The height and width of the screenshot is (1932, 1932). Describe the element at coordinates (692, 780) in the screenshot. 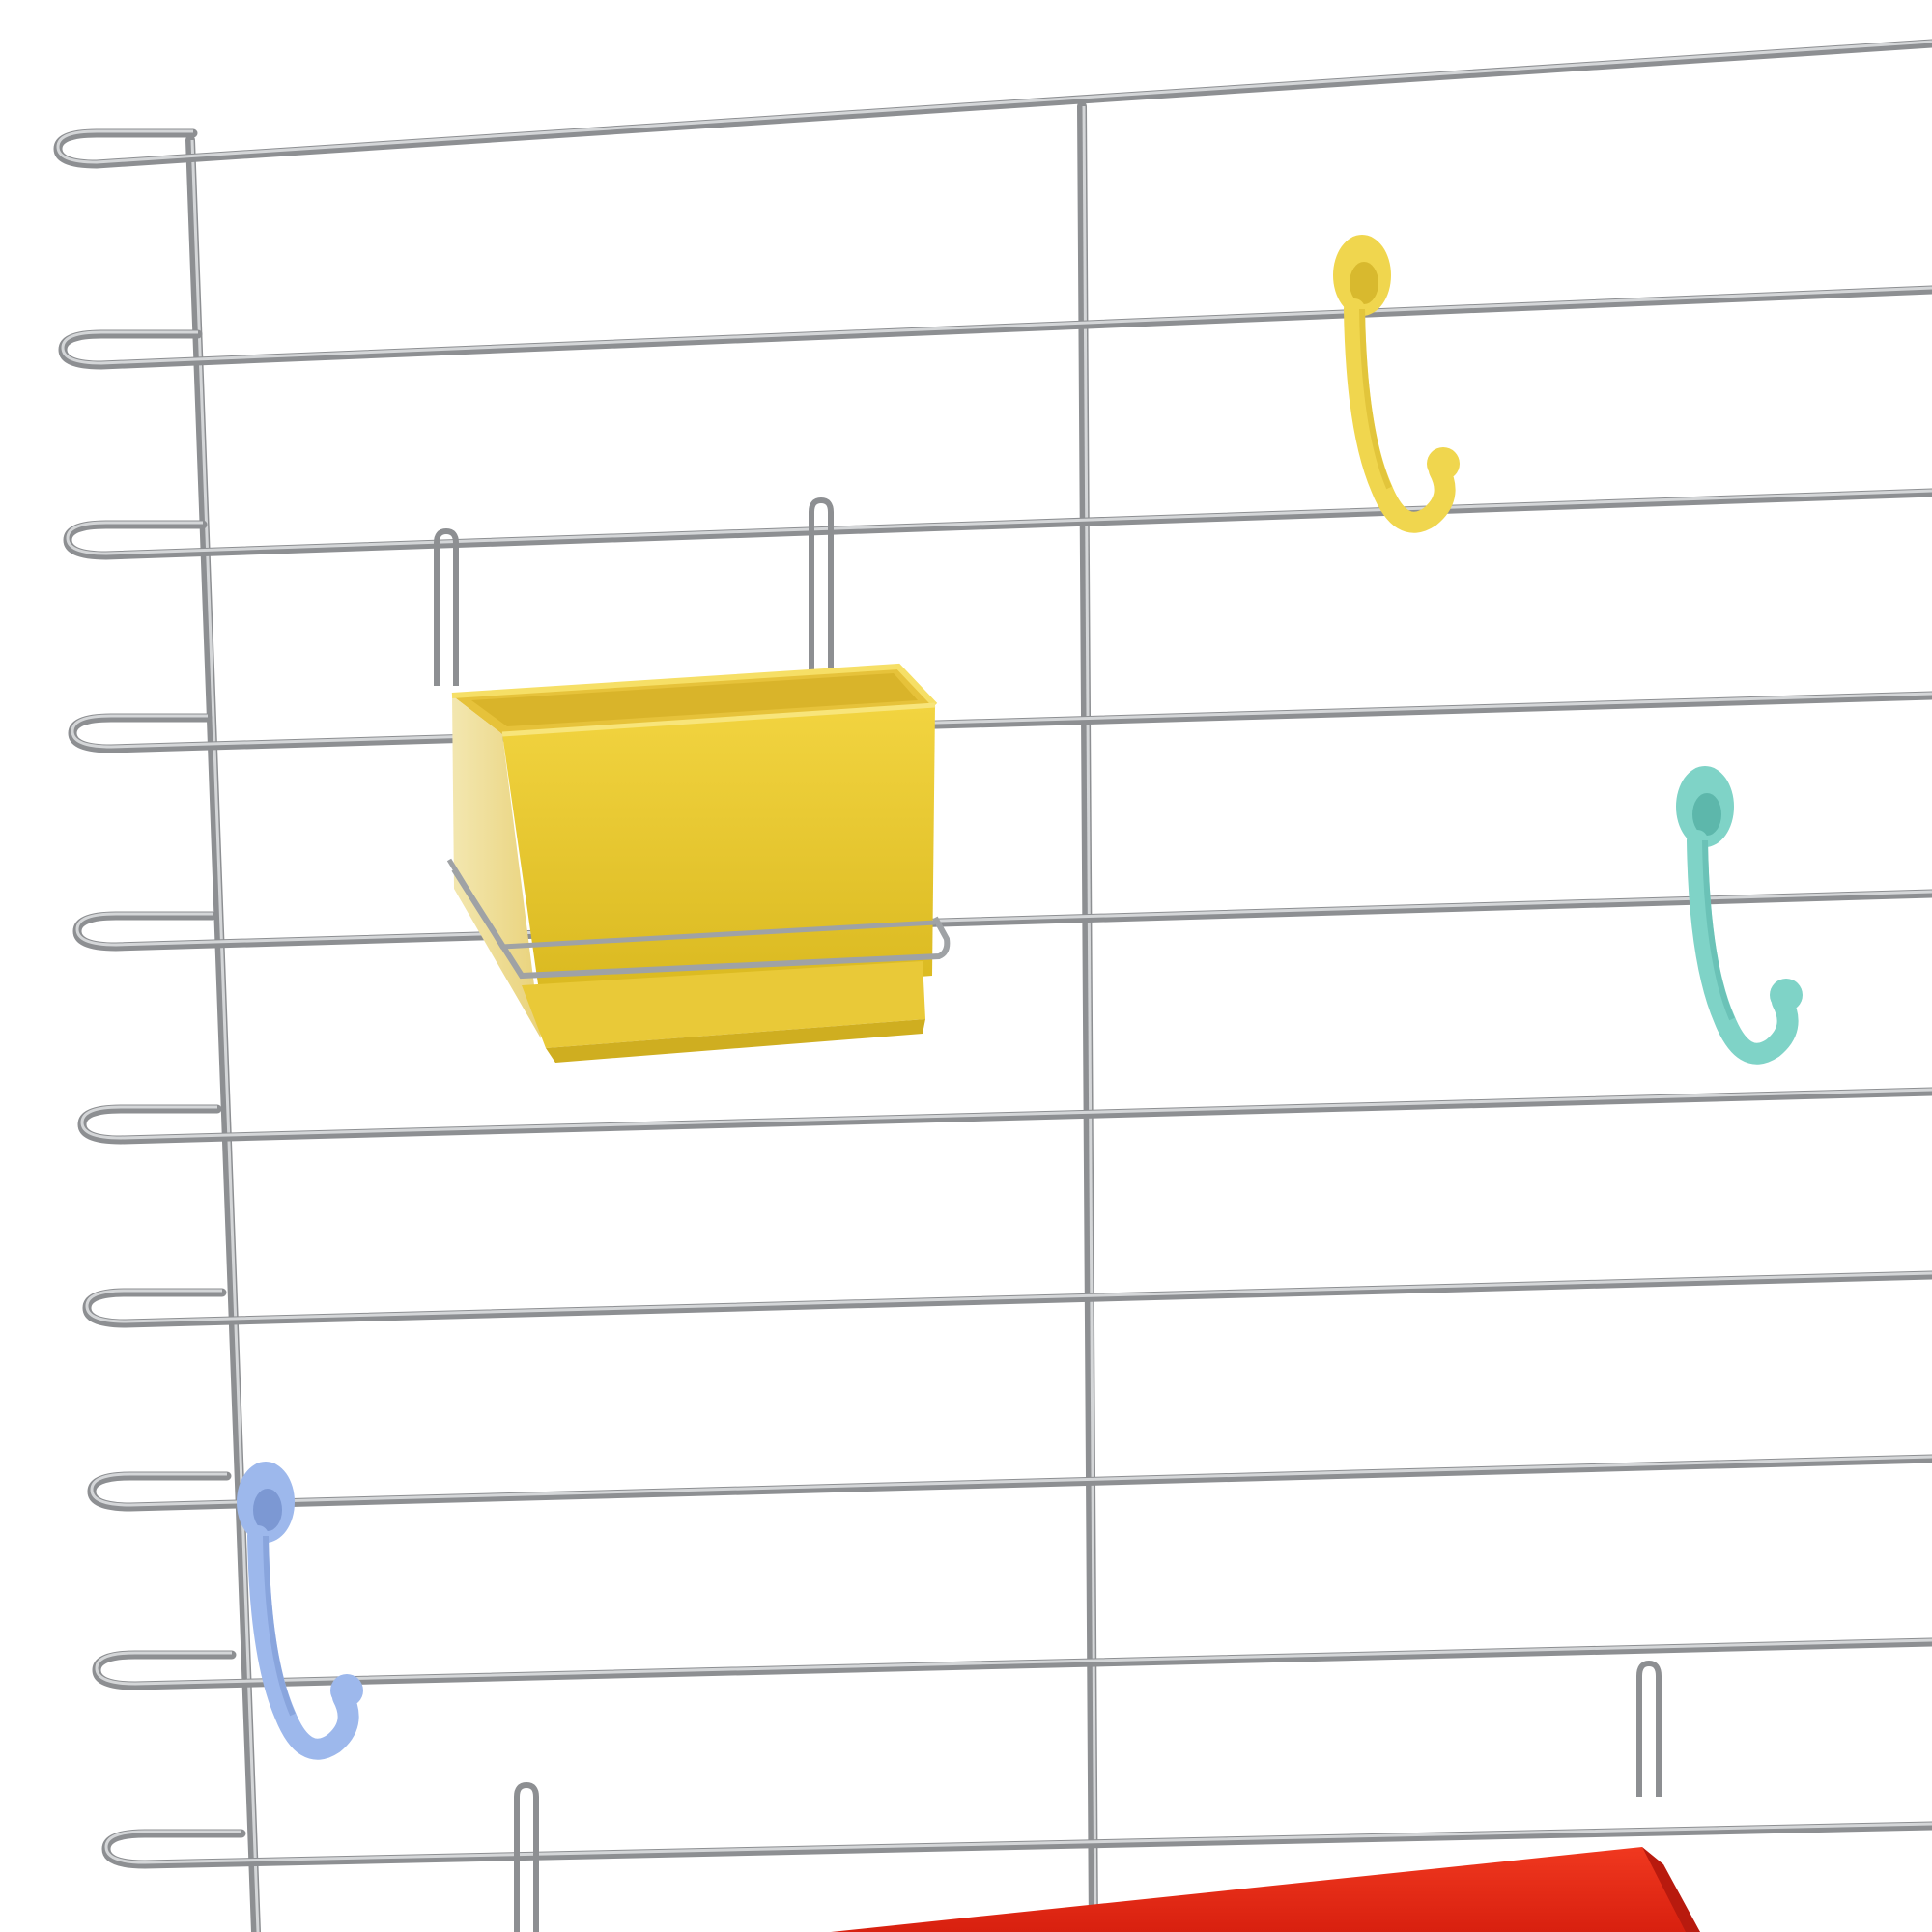

I see `feeder-cup` at that location.